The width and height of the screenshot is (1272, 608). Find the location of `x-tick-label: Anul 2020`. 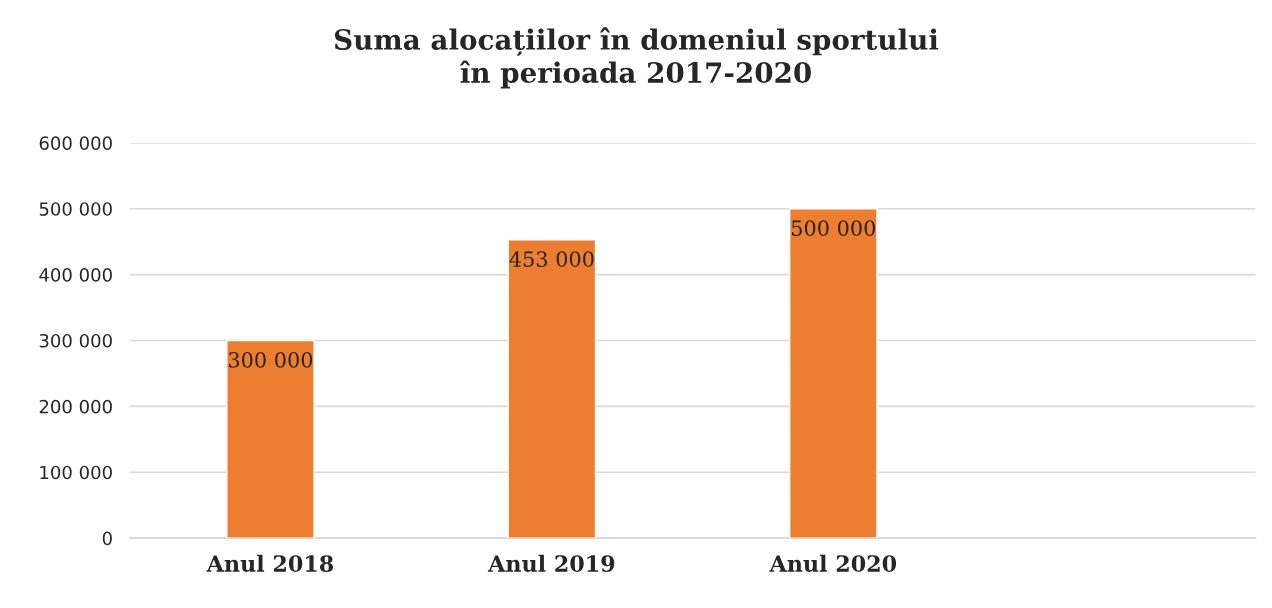

x-tick-label: Anul 2020 is located at coordinates (833, 563).